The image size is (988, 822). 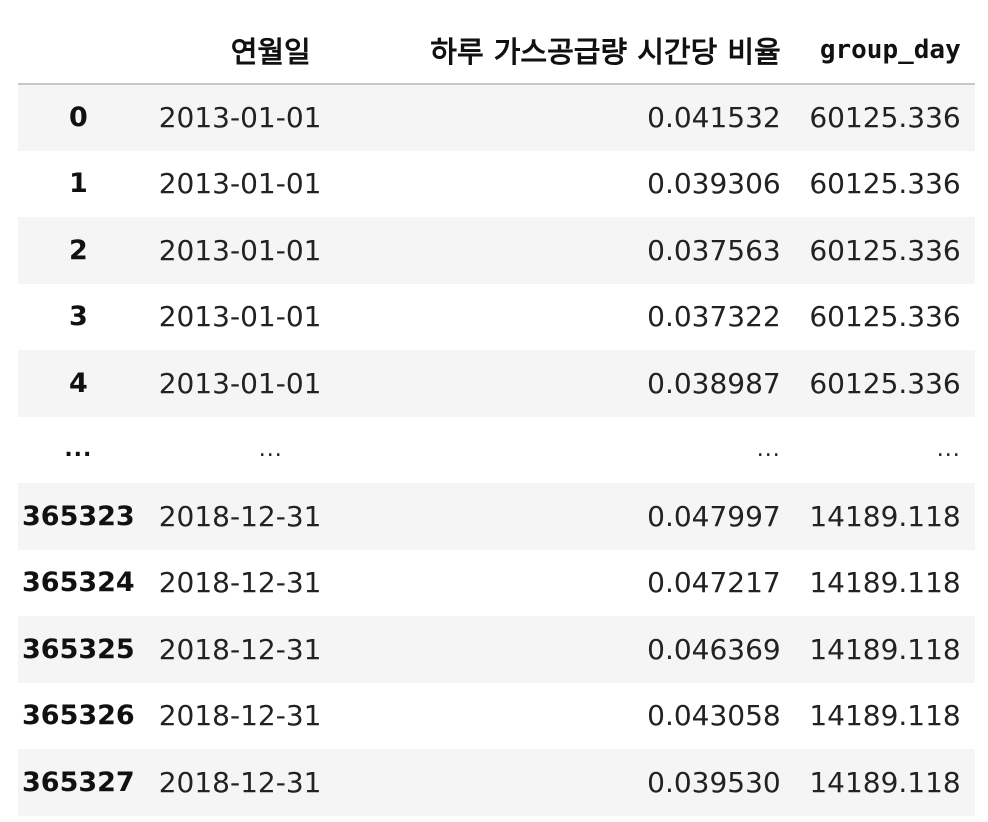 I want to click on ratio-cell: 0.046369, so click(x=714, y=649).